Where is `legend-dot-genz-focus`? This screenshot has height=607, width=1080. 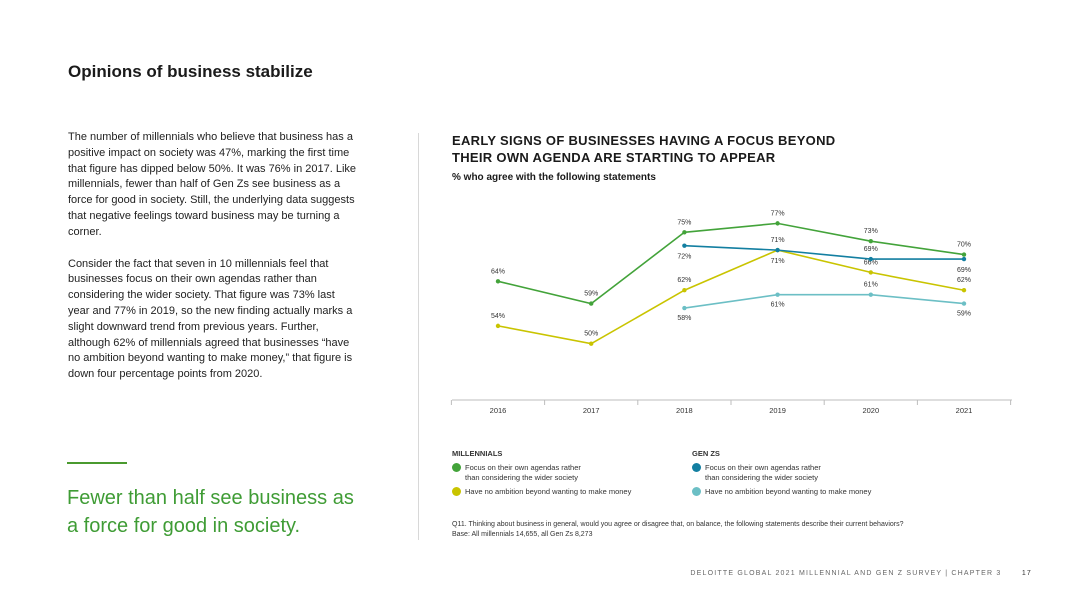 legend-dot-genz-focus is located at coordinates (696, 467).